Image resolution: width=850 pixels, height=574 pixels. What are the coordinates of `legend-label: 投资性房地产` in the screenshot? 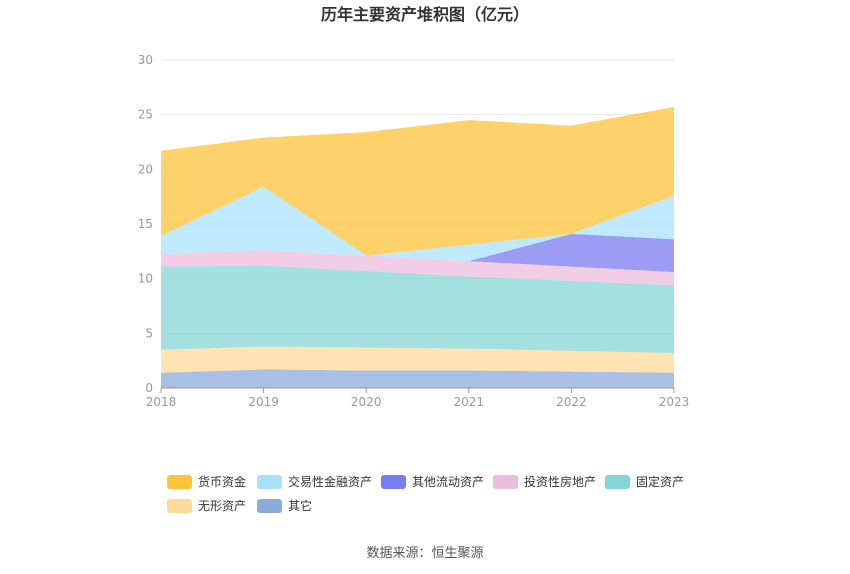 It's located at (560, 481).